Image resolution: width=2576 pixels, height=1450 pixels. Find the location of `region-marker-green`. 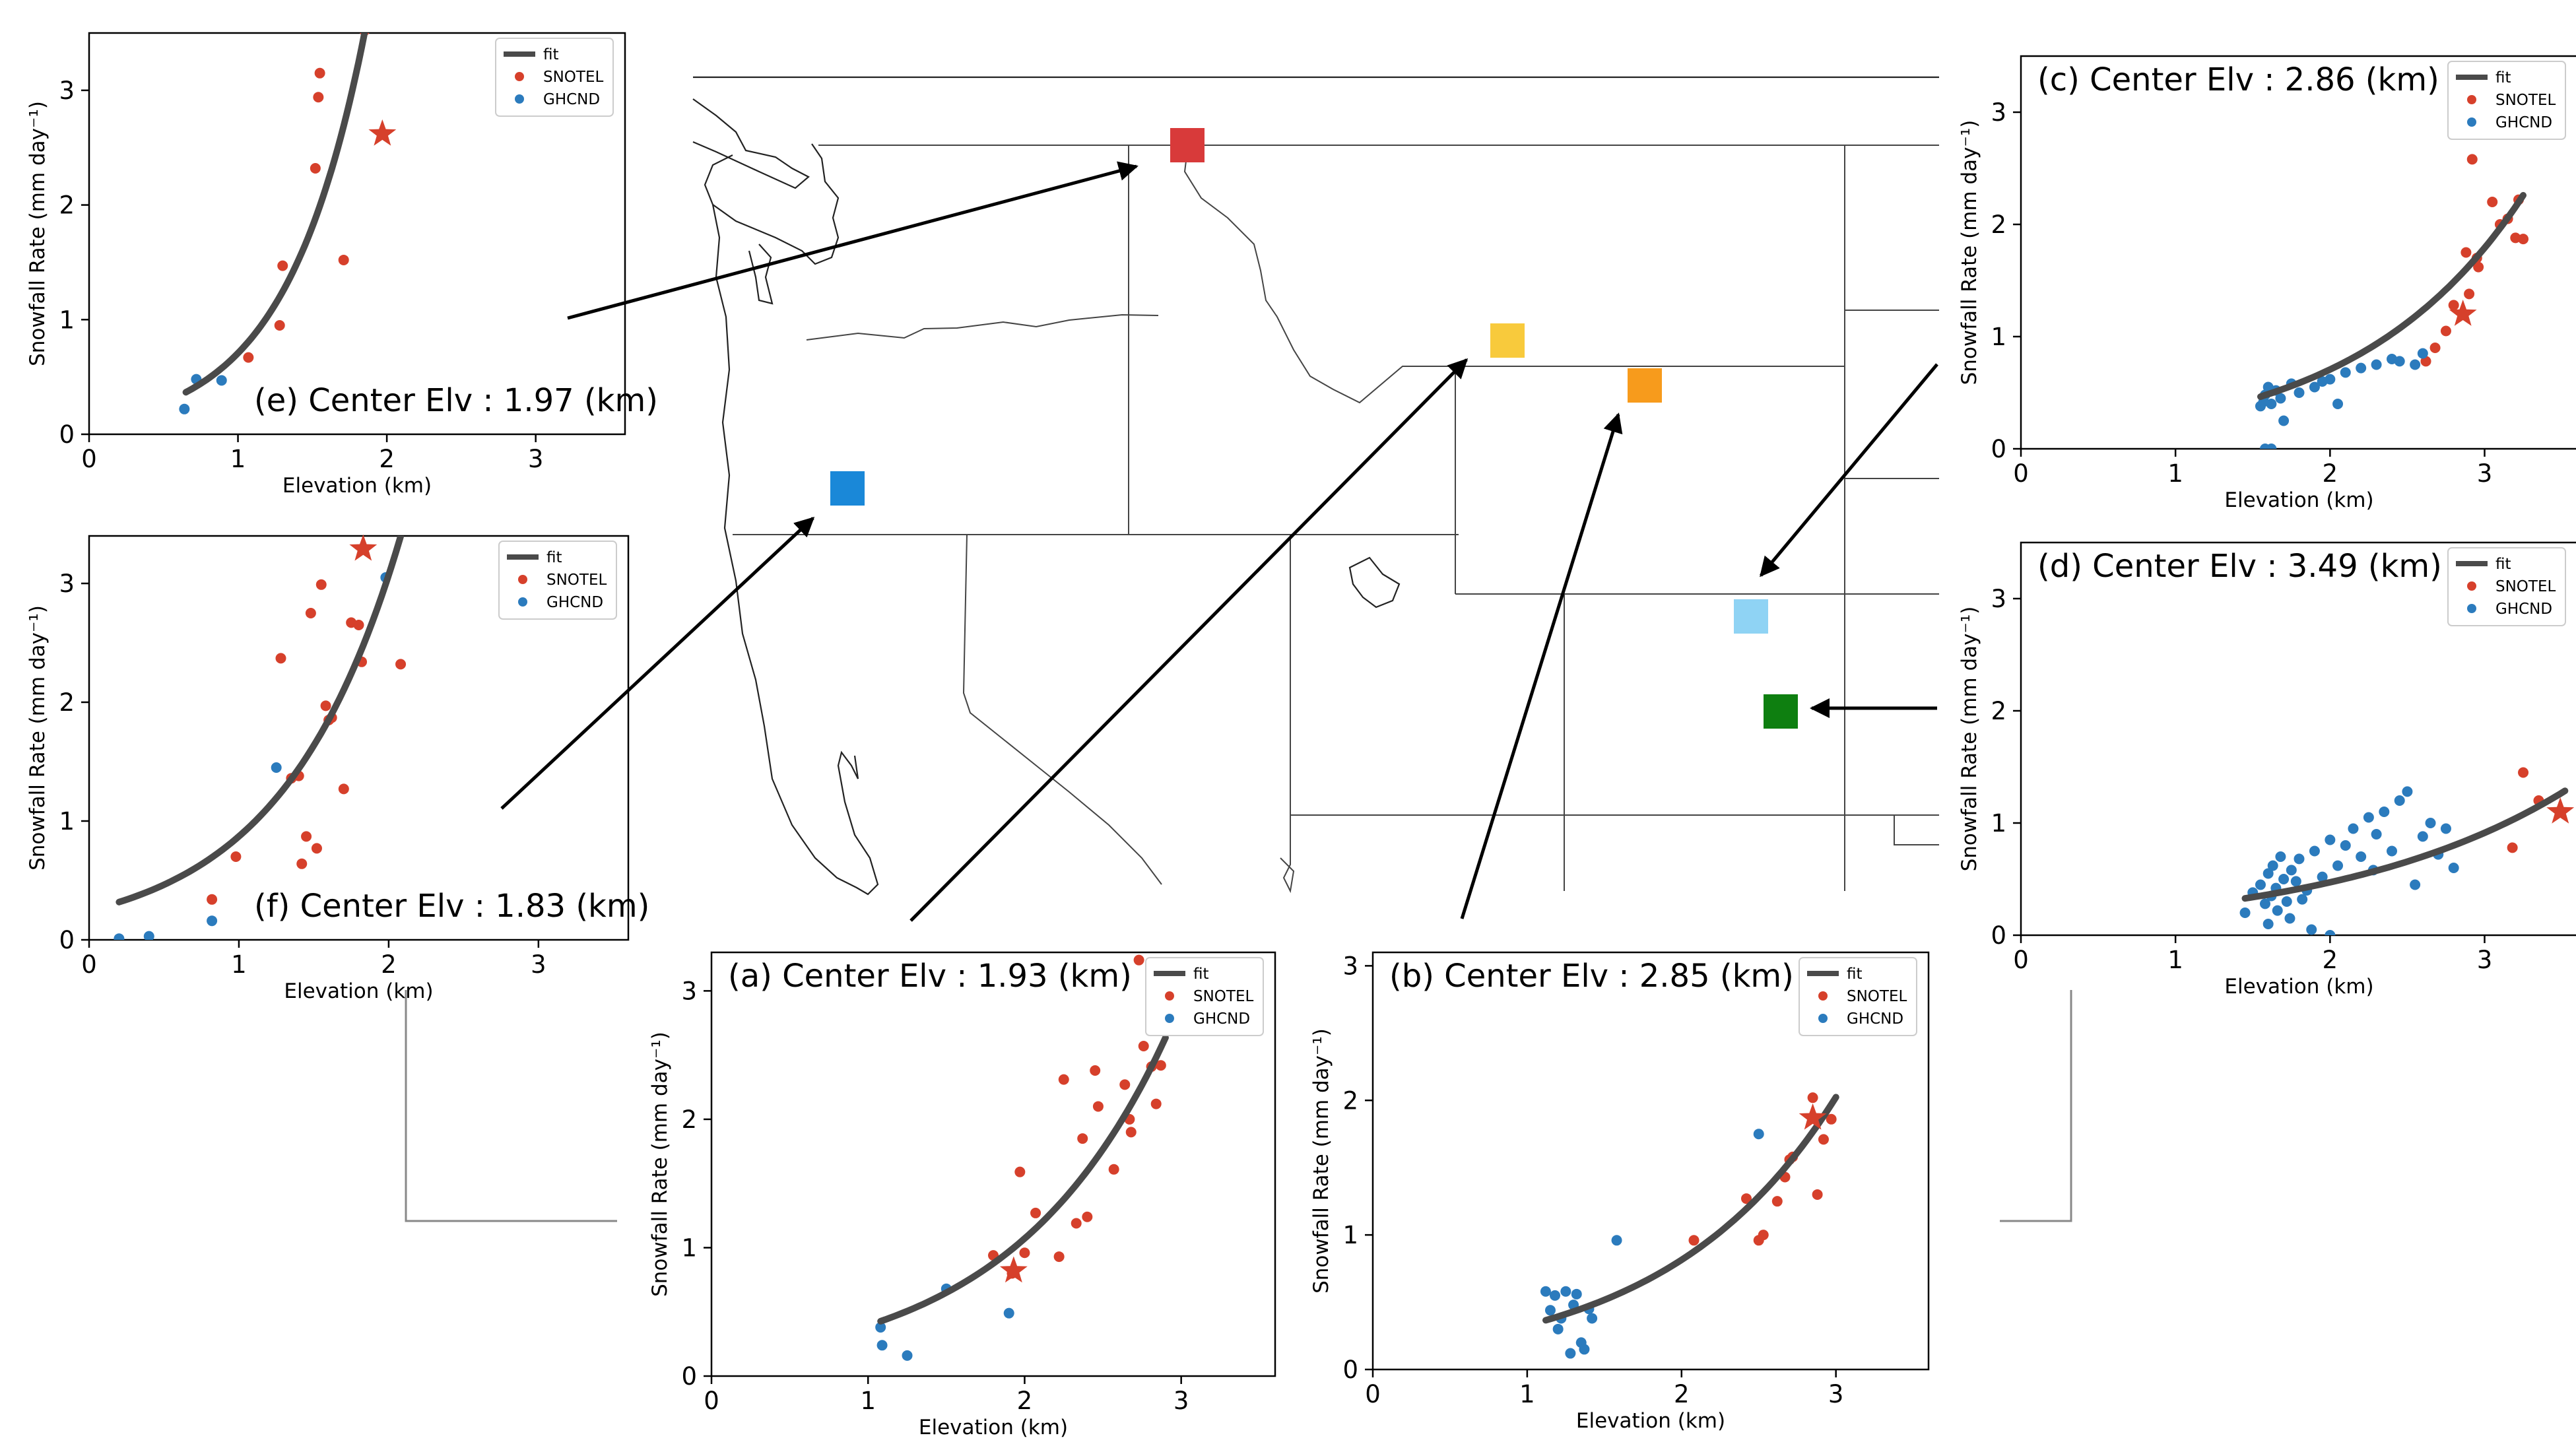

region-marker-green is located at coordinates (1781, 711).